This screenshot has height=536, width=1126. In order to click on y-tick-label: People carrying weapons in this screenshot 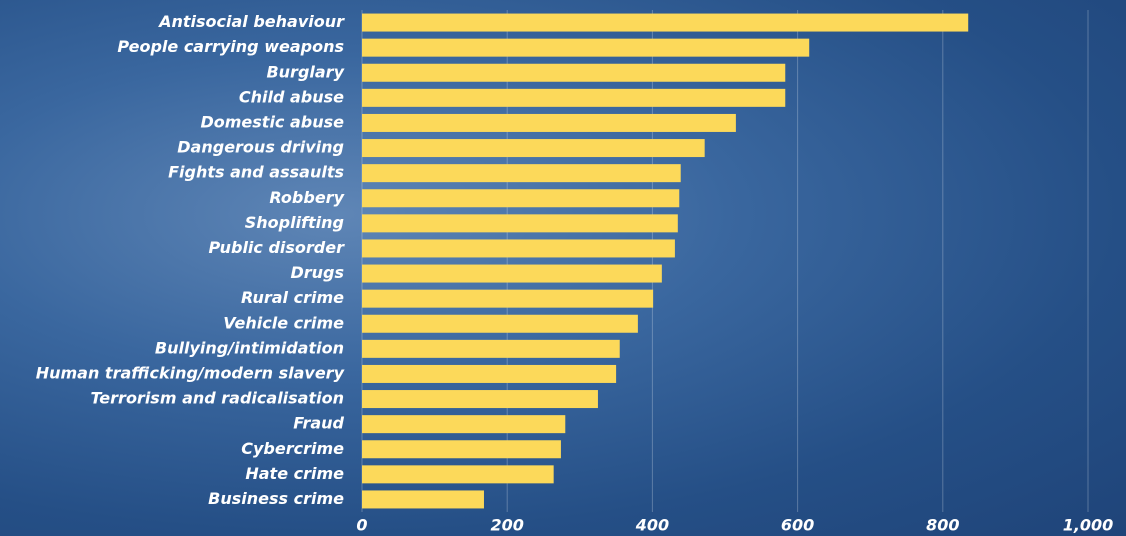, I will do `click(230, 46)`.